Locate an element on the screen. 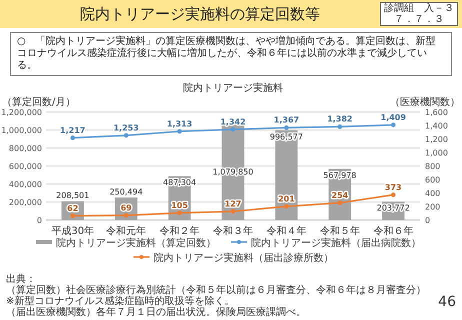  x-tick-label: 令和２年 is located at coordinates (180, 231).